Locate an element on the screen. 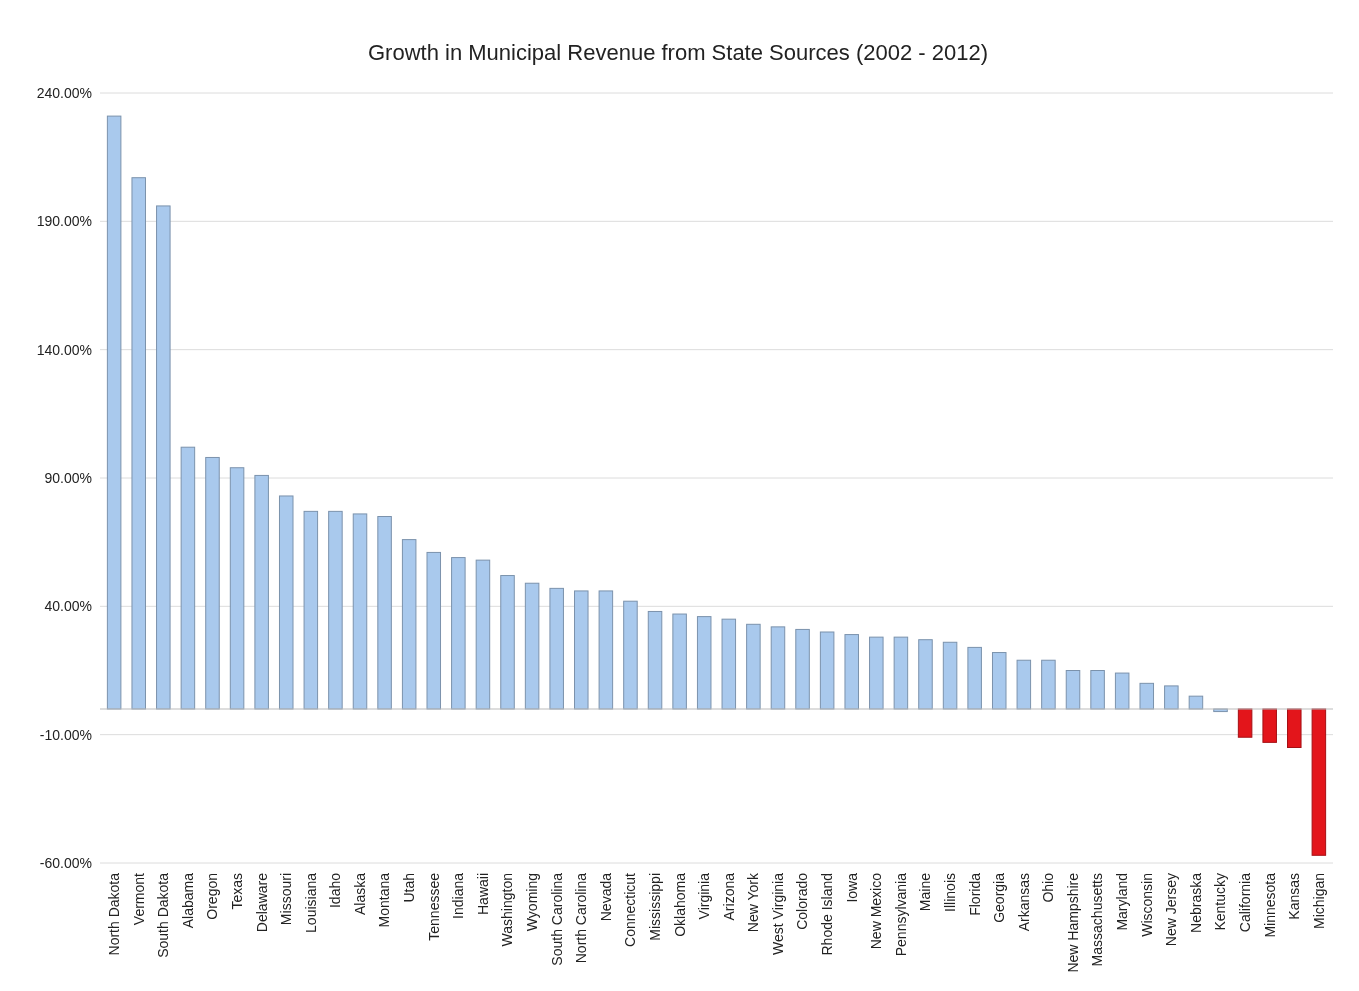 The width and height of the screenshot is (1359, 991). x-tick-label: California is located at coordinates (1245, 902).